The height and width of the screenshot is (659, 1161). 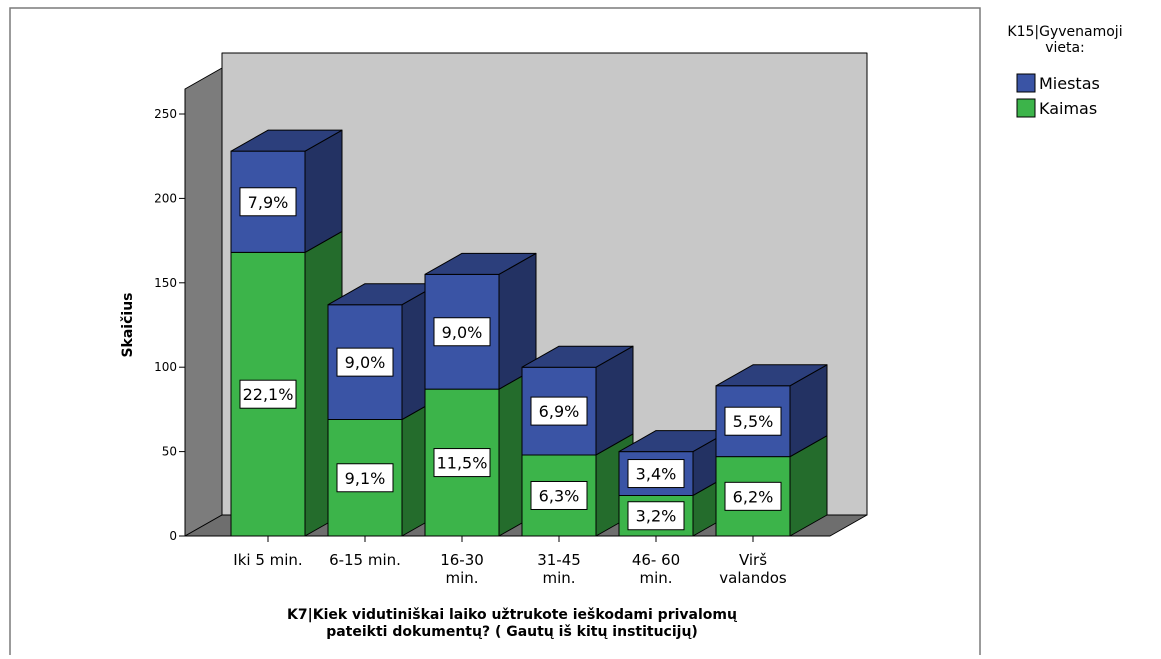 I want to click on data-label: 9,1%, so click(x=365, y=478).